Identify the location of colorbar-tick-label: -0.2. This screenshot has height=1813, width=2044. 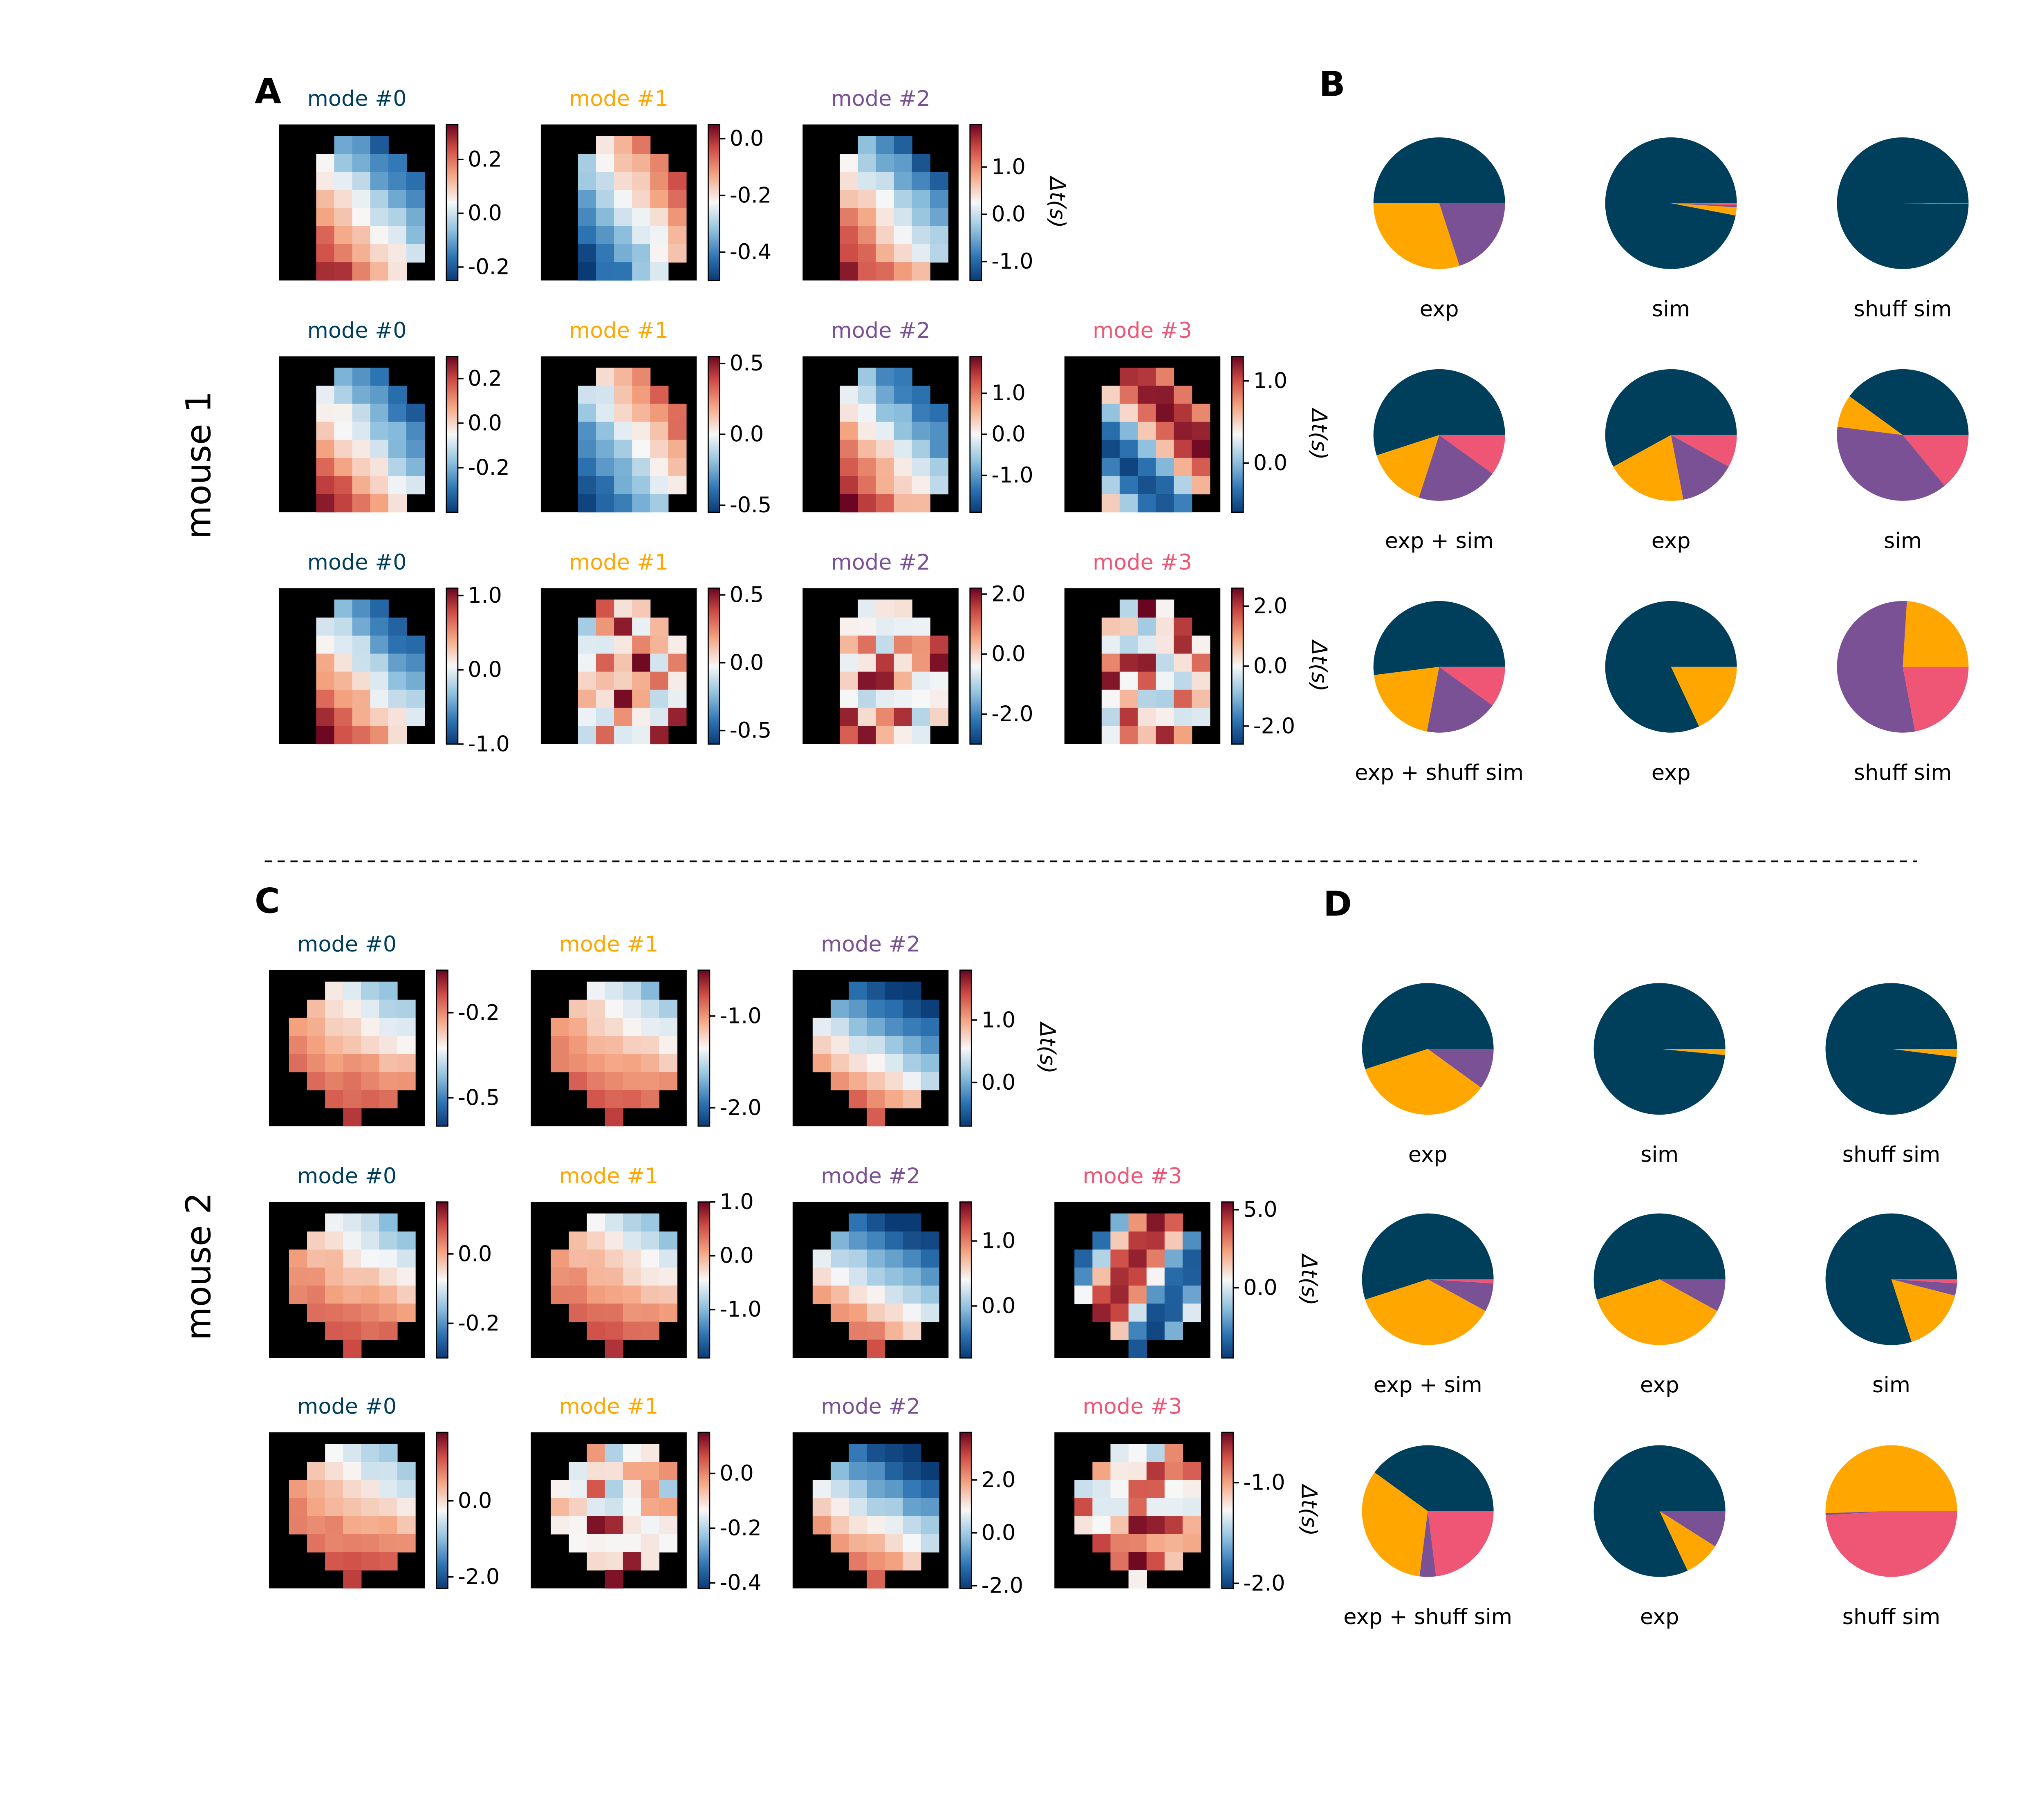
(479, 1323).